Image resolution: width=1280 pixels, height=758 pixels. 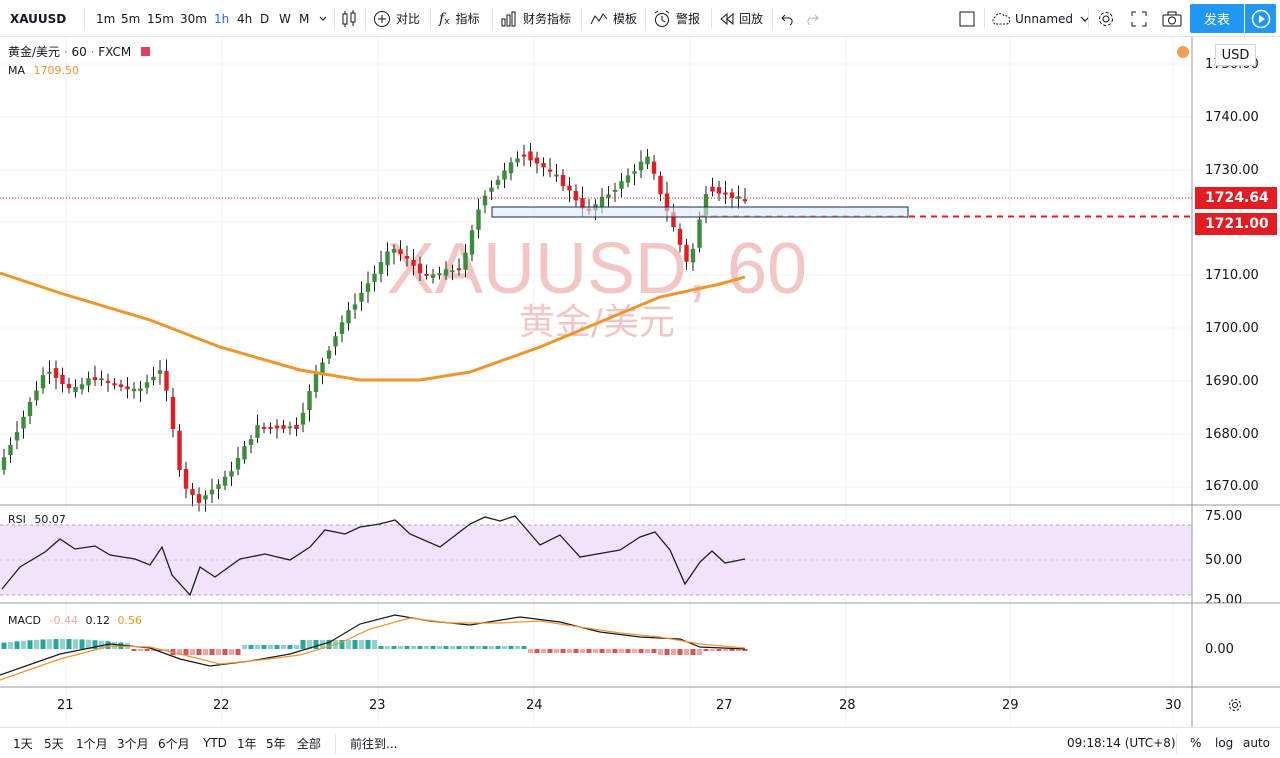 What do you see at coordinates (1236, 224) in the screenshot?
I see `alert-price-label: 1721.00` at bounding box center [1236, 224].